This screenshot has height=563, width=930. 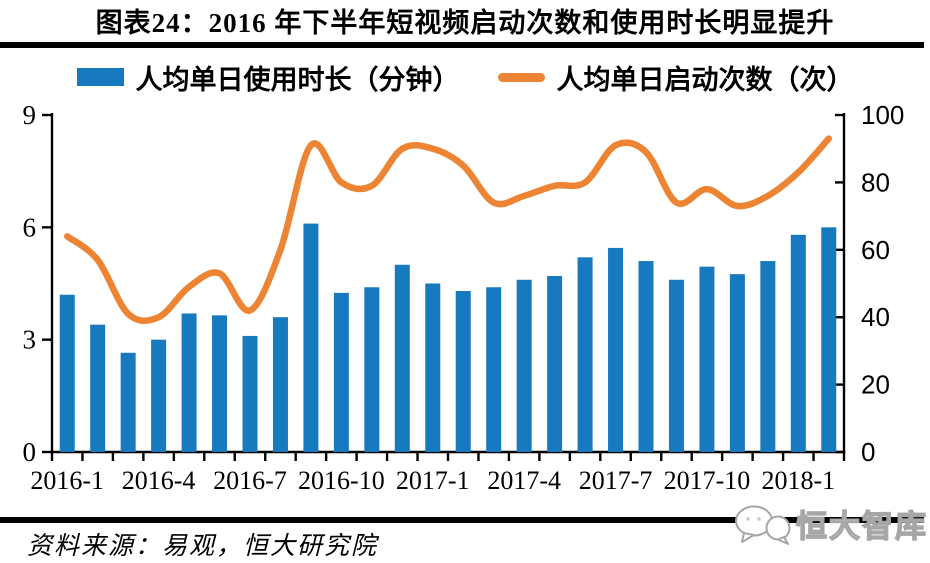 What do you see at coordinates (30, 340) in the screenshot?
I see `svg-text: 3` at bounding box center [30, 340].